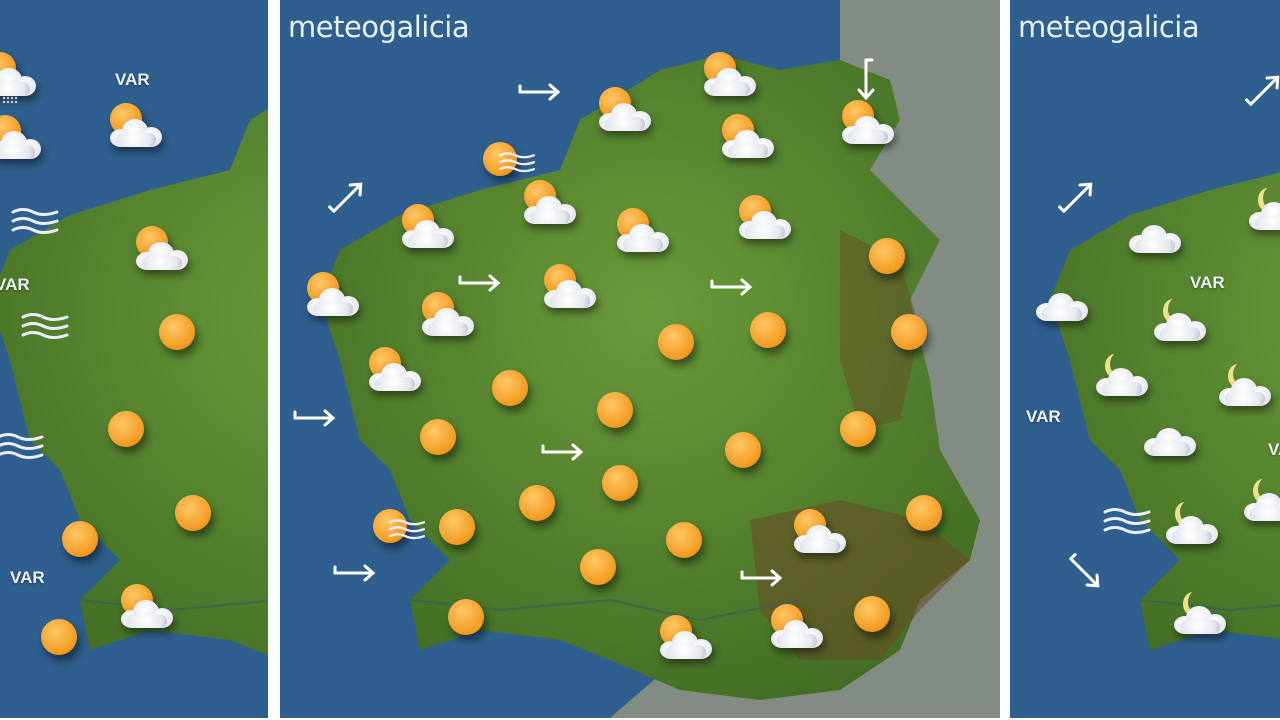  What do you see at coordinates (10, 100) in the screenshot?
I see `rain-dots` at bounding box center [10, 100].